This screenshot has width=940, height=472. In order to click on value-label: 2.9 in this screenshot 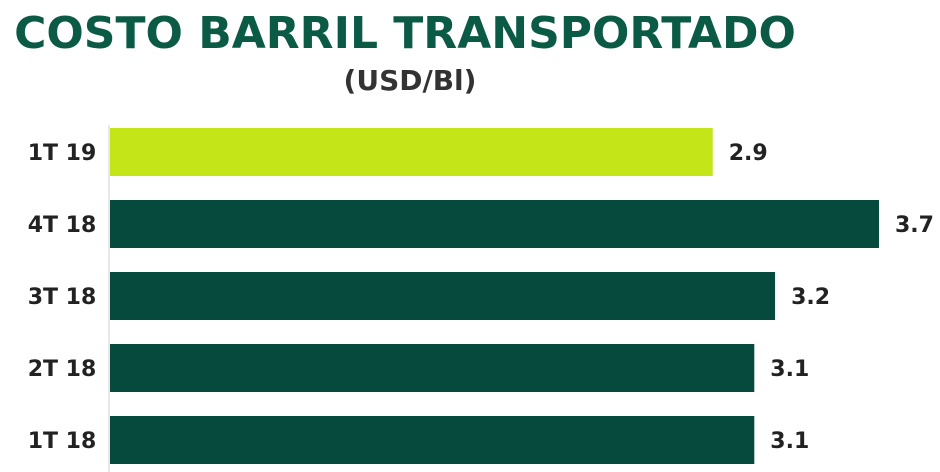, I will do `click(748, 153)`.